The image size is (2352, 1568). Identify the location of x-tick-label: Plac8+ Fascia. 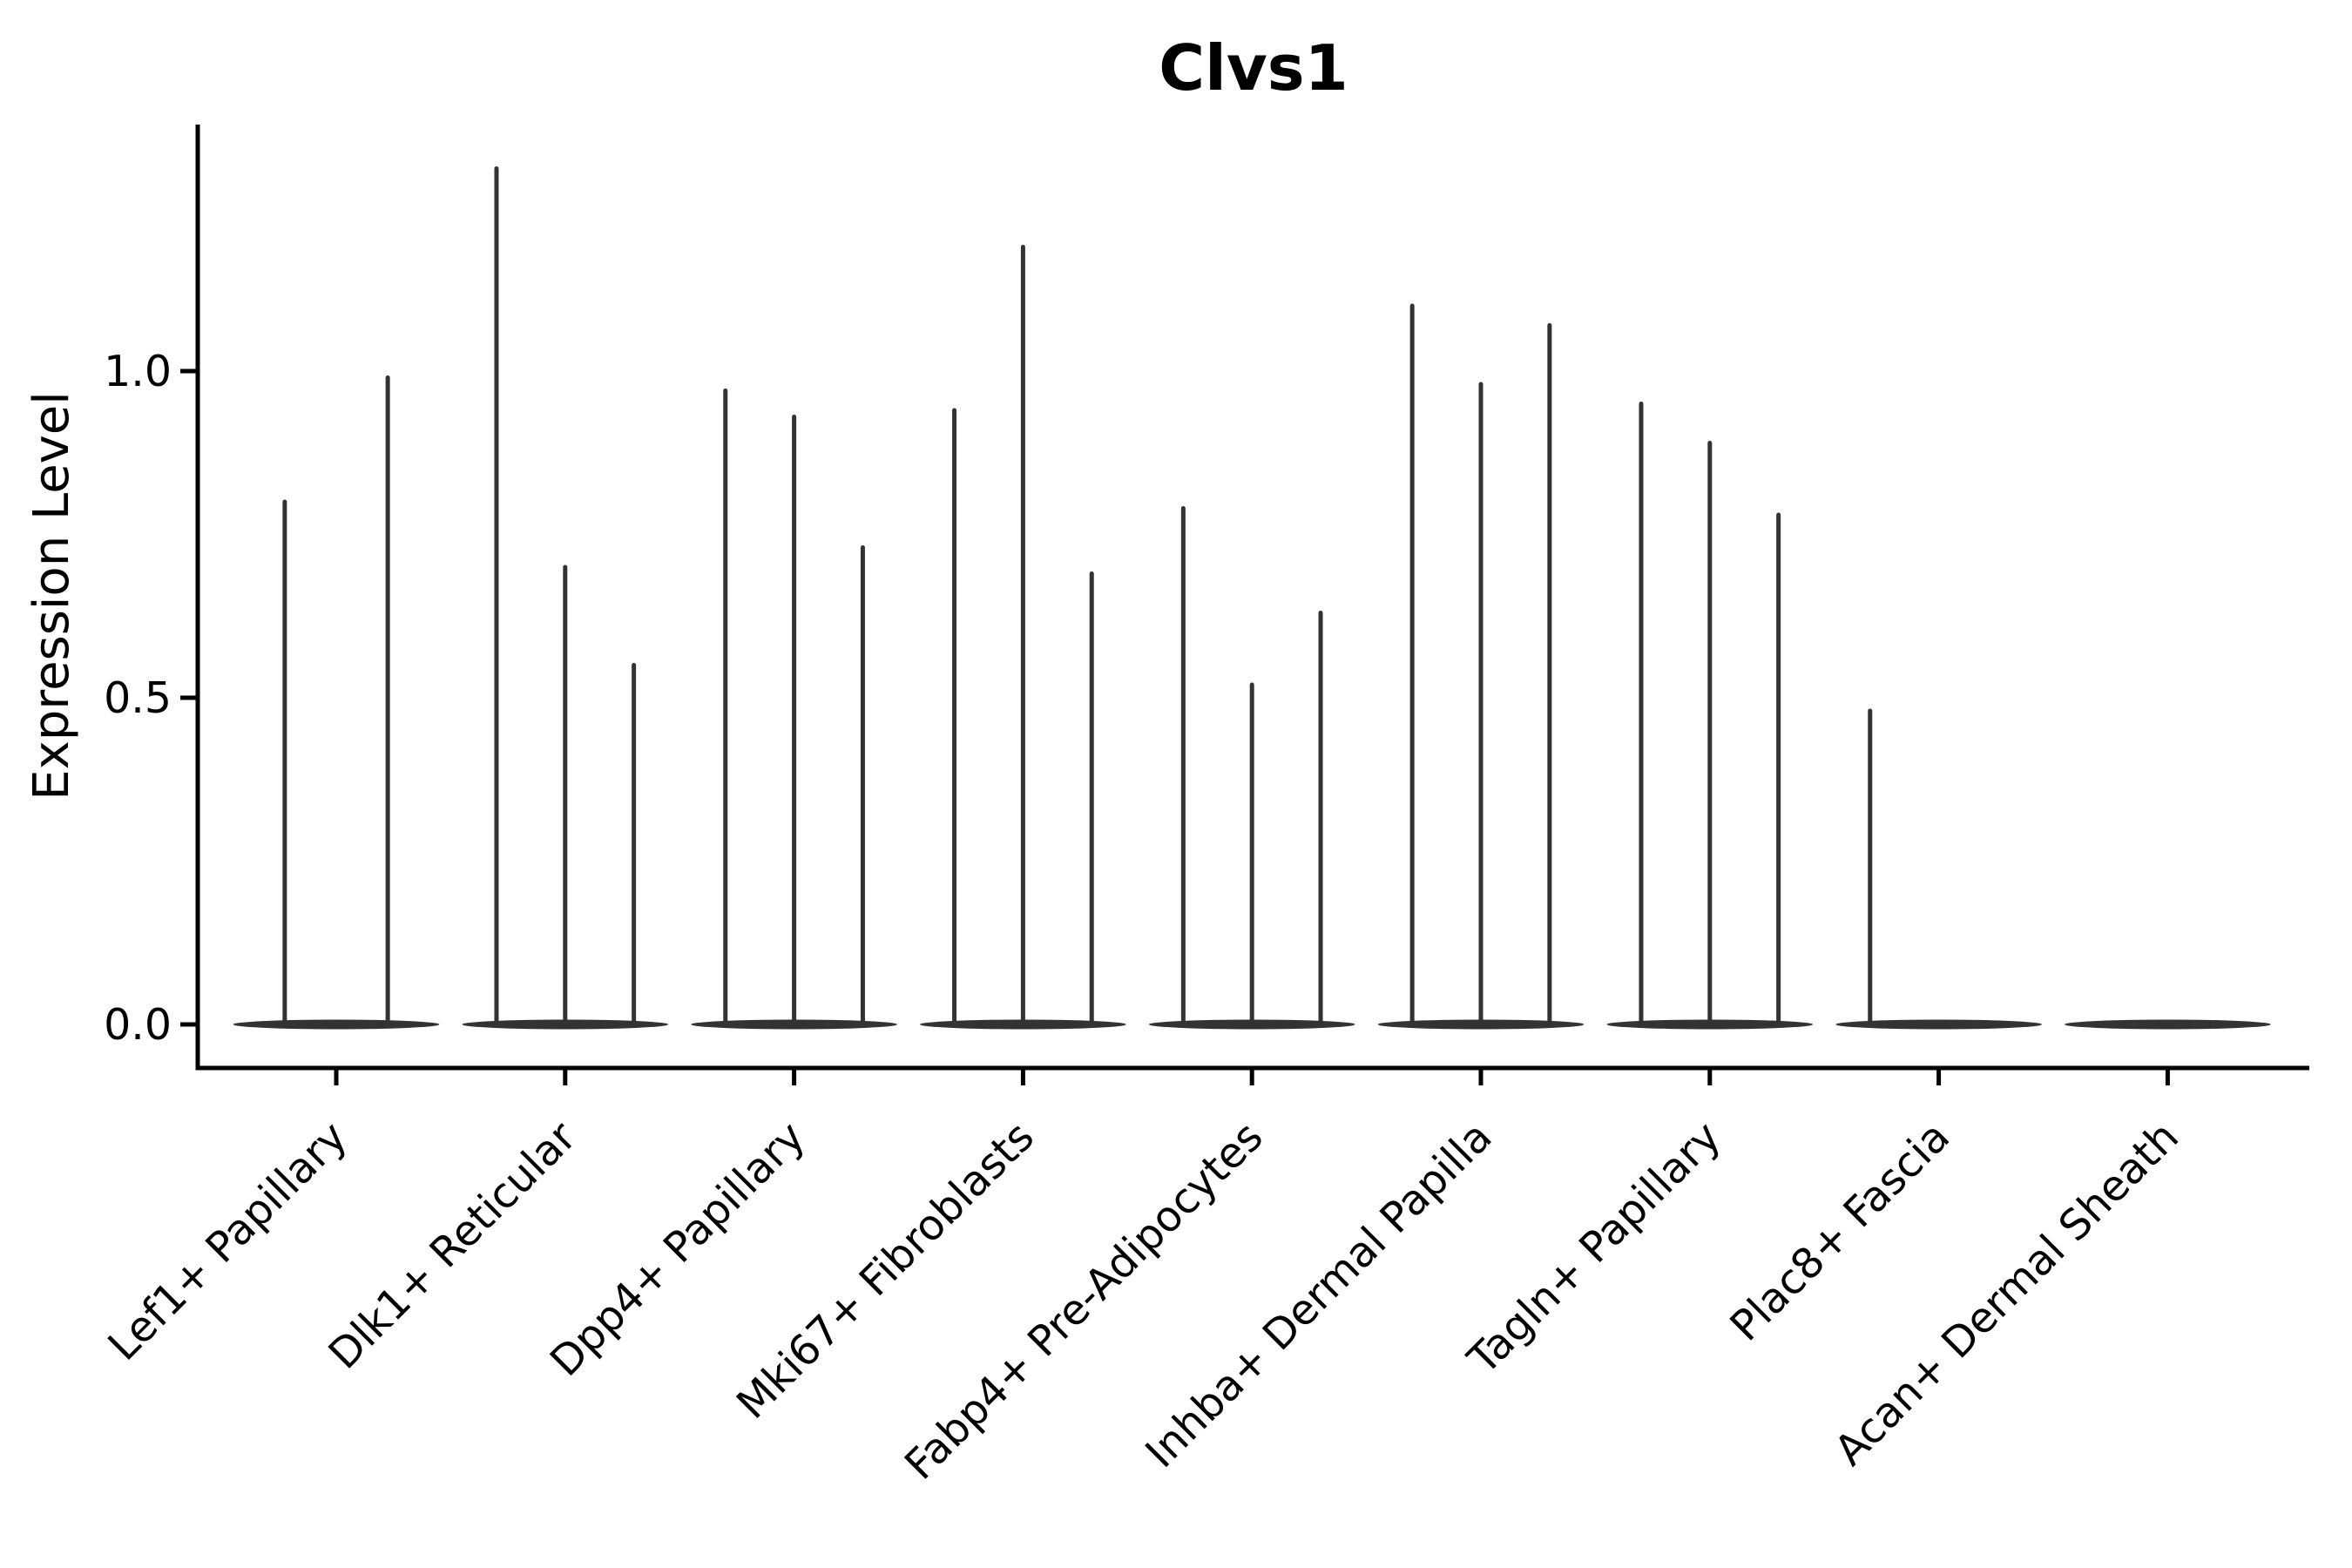
(1841, 1231).